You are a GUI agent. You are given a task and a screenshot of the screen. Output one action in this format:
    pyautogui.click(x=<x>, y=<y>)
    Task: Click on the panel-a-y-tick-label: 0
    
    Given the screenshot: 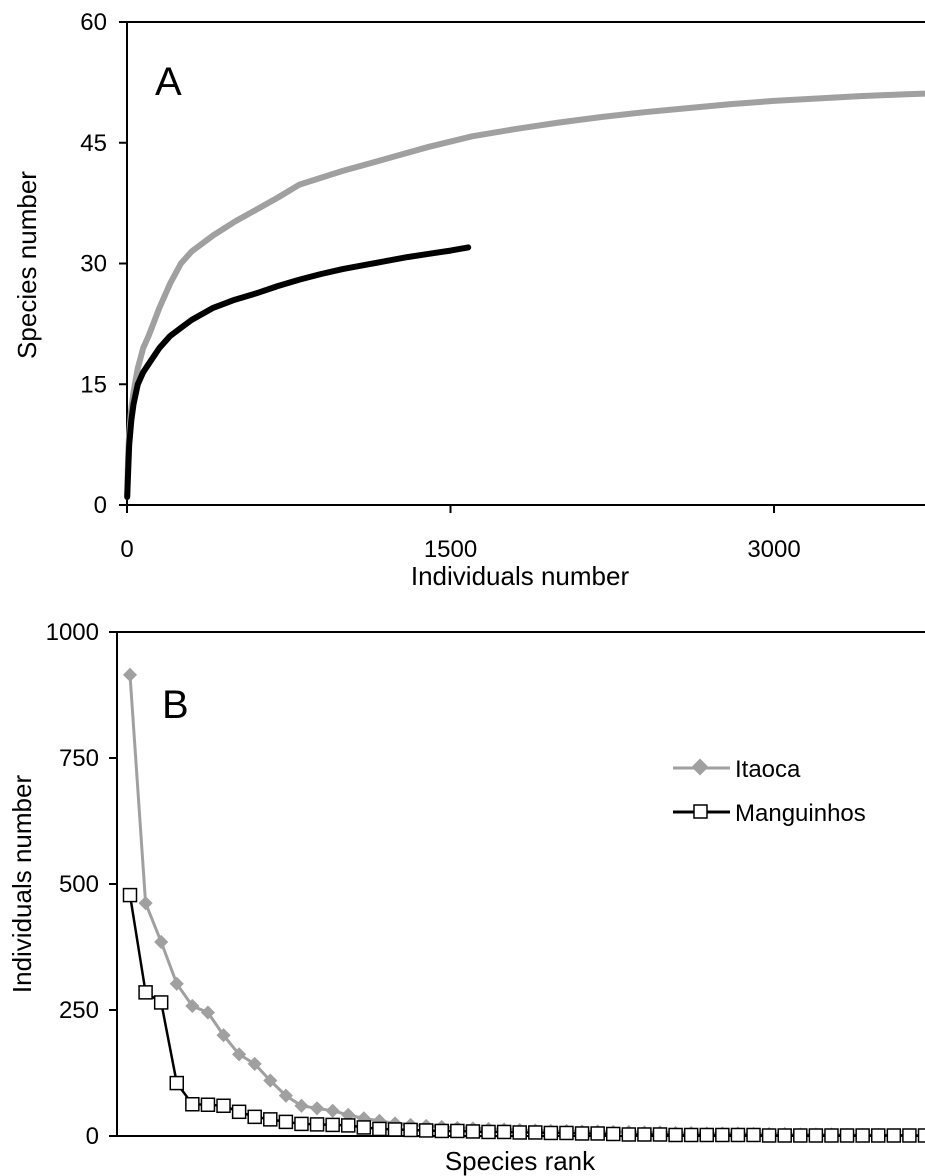 What is the action you would take?
    pyautogui.click(x=100, y=505)
    